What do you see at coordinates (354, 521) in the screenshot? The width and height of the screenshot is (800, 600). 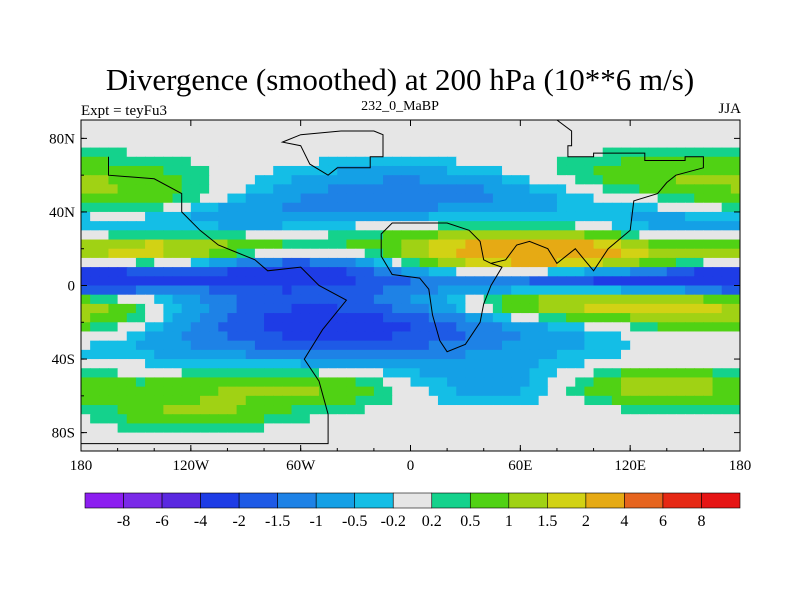 I see `colorbar-label: -0.5` at bounding box center [354, 521].